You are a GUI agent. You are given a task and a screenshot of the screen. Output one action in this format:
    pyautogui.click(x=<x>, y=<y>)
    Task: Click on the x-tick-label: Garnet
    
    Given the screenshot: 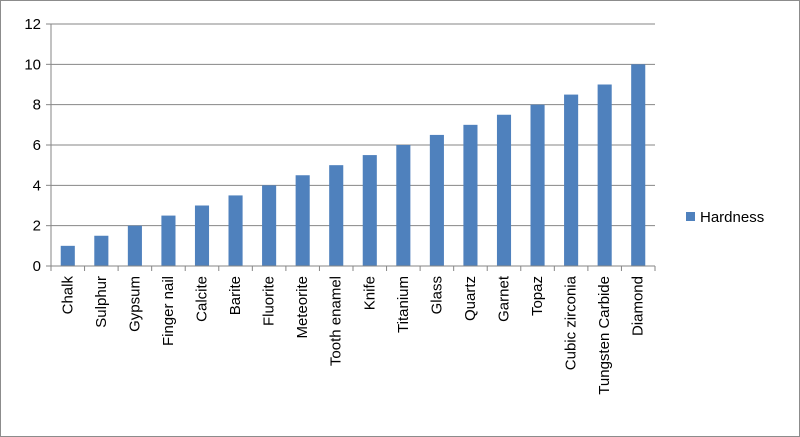 What is the action you would take?
    pyautogui.click(x=504, y=298)
    